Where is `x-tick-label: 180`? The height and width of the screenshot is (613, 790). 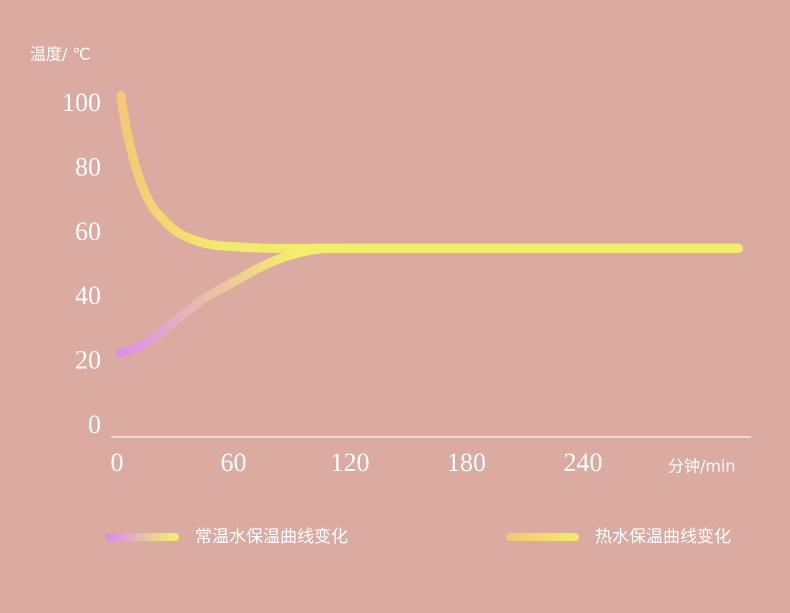 x-tick-label: 180 is located at coordinates (466, 462).